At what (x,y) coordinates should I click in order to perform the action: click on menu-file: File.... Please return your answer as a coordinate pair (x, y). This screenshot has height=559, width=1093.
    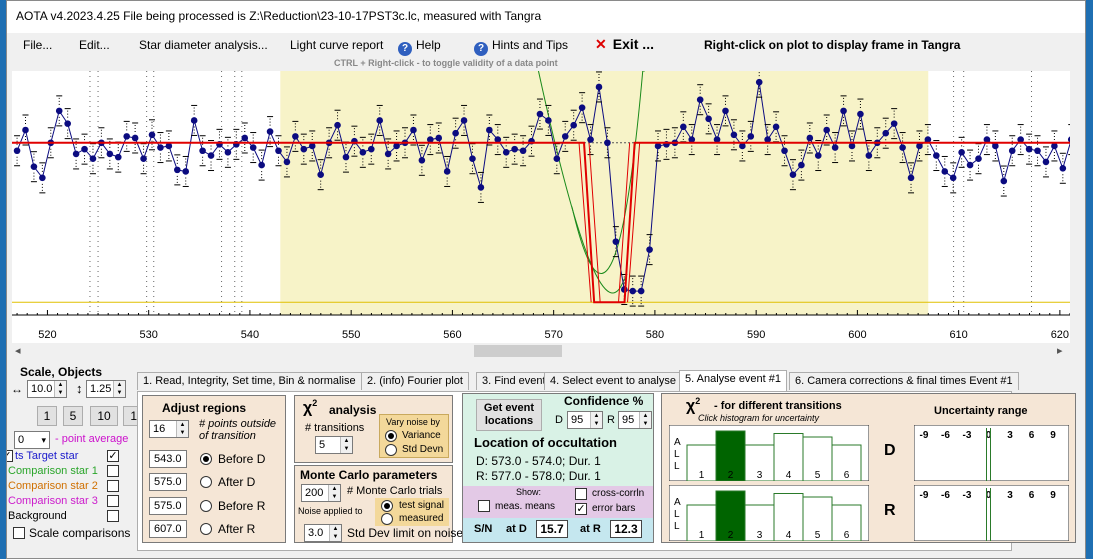
    Looking at the image, I should click on (38, 45).